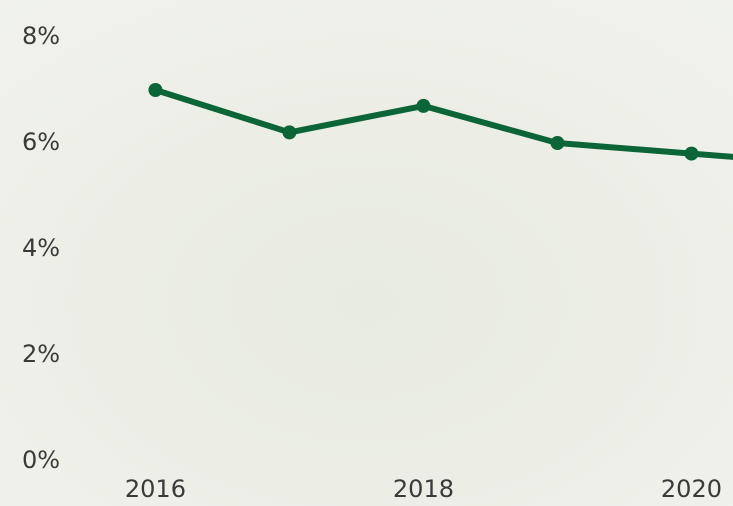 The height and width of the screenshot is (506, 733). Describe the element at coordinates (41, 142) in the screenshot. I see `y-tick-label: 6%` at that location.